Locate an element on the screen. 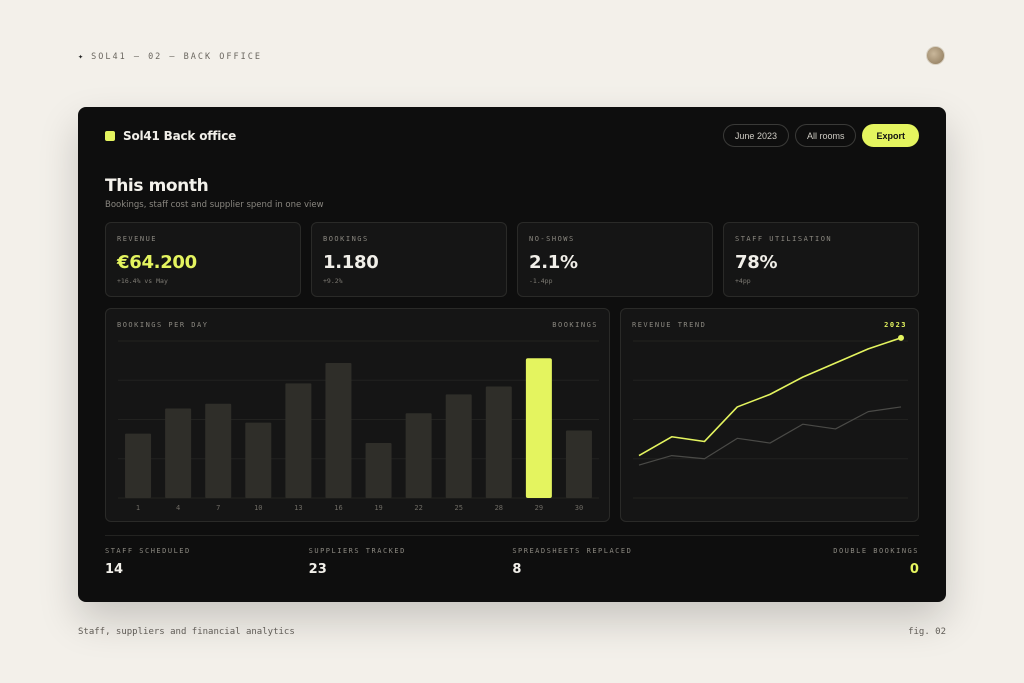 The image size is (1024, 683). x-tick-label: 25 is located at coordinates (458, 508).